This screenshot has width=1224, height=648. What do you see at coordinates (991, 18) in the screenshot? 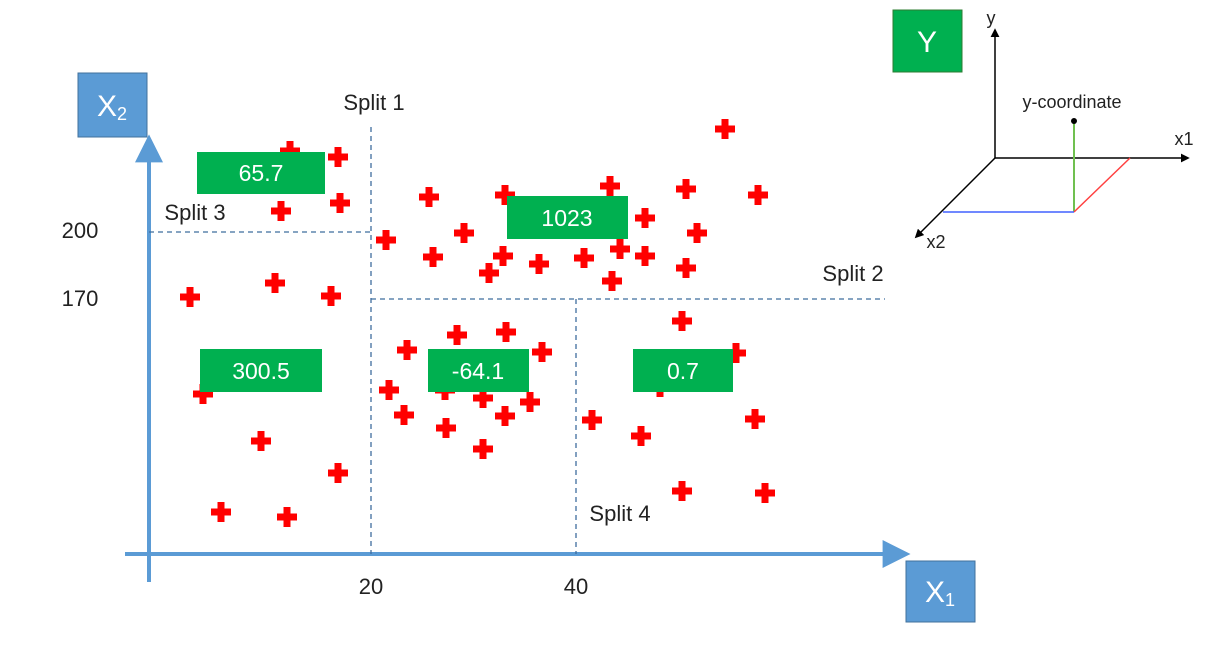
I see `inset-axis-y-label: y` at bounding box center [991, 18].